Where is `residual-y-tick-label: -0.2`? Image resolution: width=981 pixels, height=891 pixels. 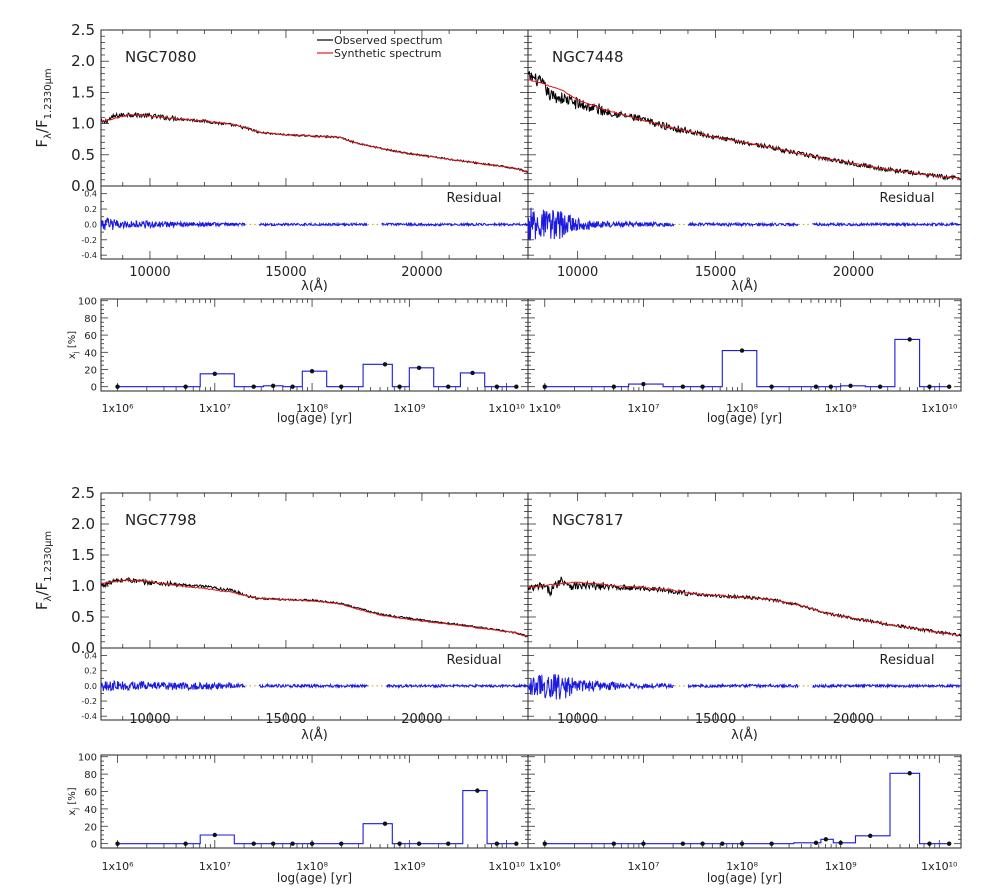
residual-y-tick-label: -0.2 is located at coordinates (89, 701).